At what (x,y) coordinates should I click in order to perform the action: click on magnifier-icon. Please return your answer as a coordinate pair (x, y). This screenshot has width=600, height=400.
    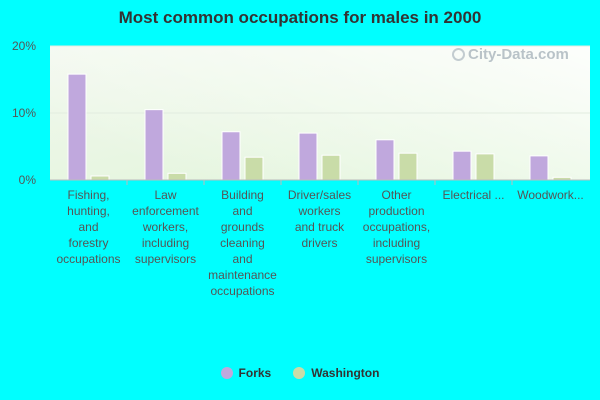
    Looking at the image, I should click on (458, 54).